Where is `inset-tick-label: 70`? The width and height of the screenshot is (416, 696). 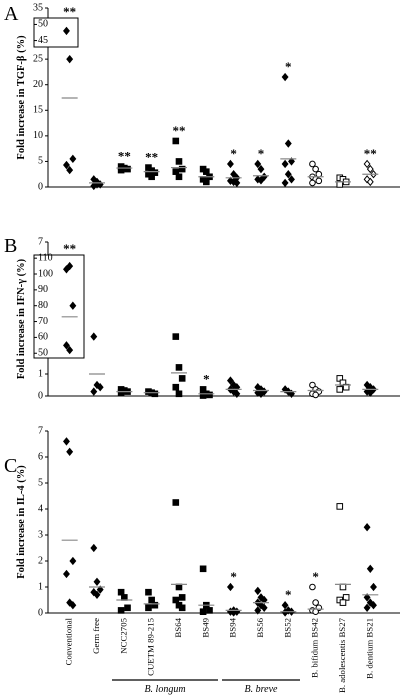 inset-tick-label: 70 is located at coordinates (43, 321).